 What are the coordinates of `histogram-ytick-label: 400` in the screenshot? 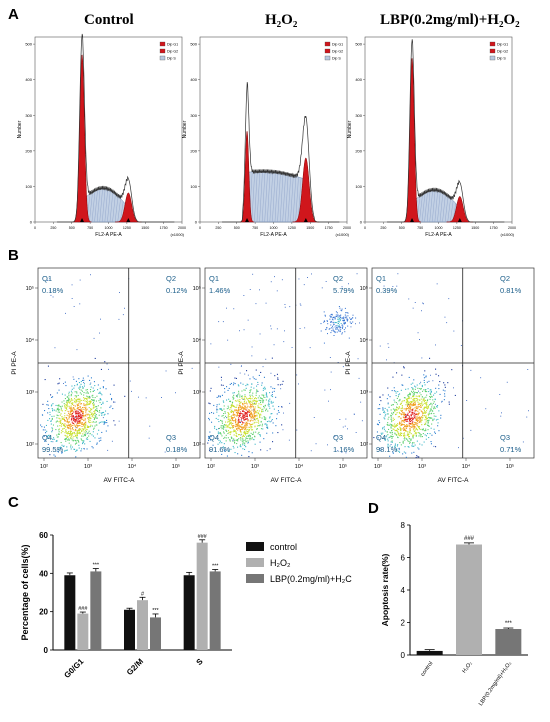 It's located at (28, 79).